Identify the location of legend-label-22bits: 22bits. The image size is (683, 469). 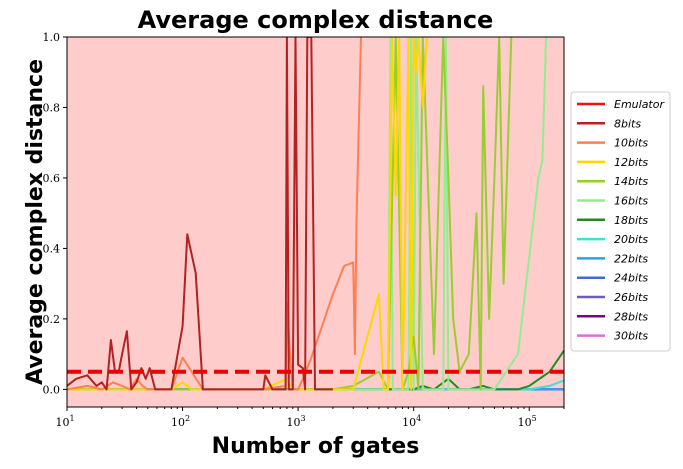
(631, 258).